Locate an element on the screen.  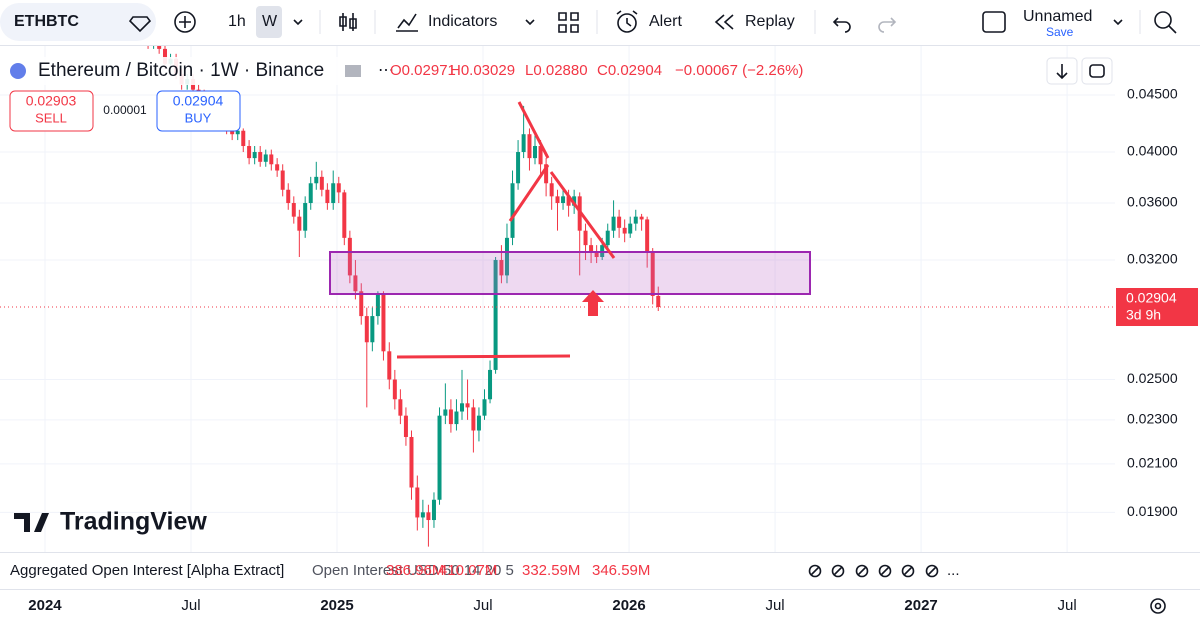
countdown: 3d 9h is located at coordinates (1143, 315).